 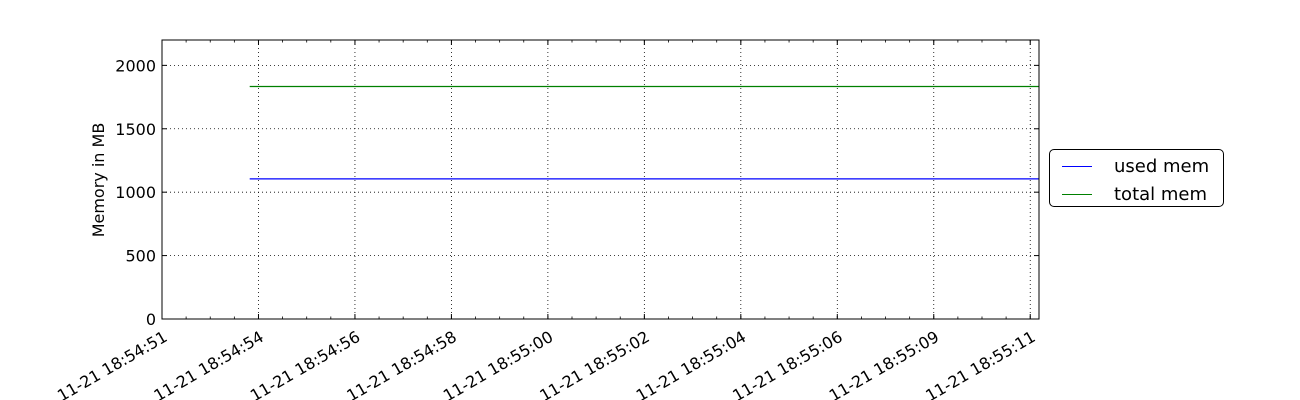 I want to click on series-lines, so click(x=644, y=132).